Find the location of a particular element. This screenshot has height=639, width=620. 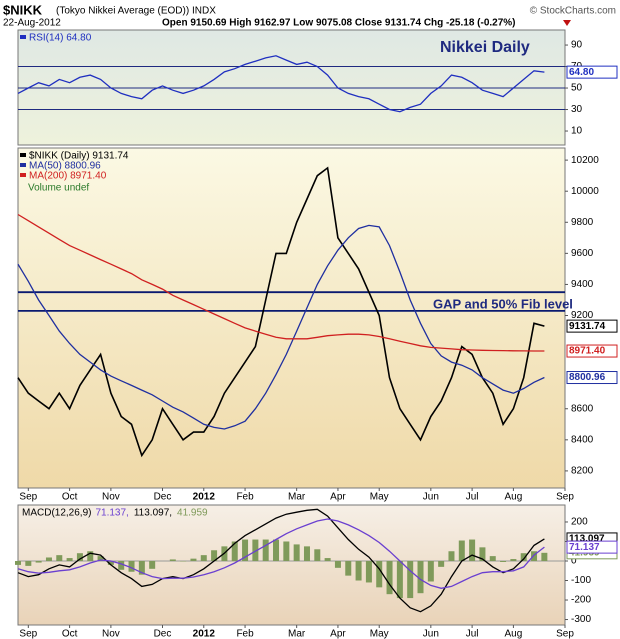

legend-entry: MA(200) 8971.40 is located at coordinates (68, 176).